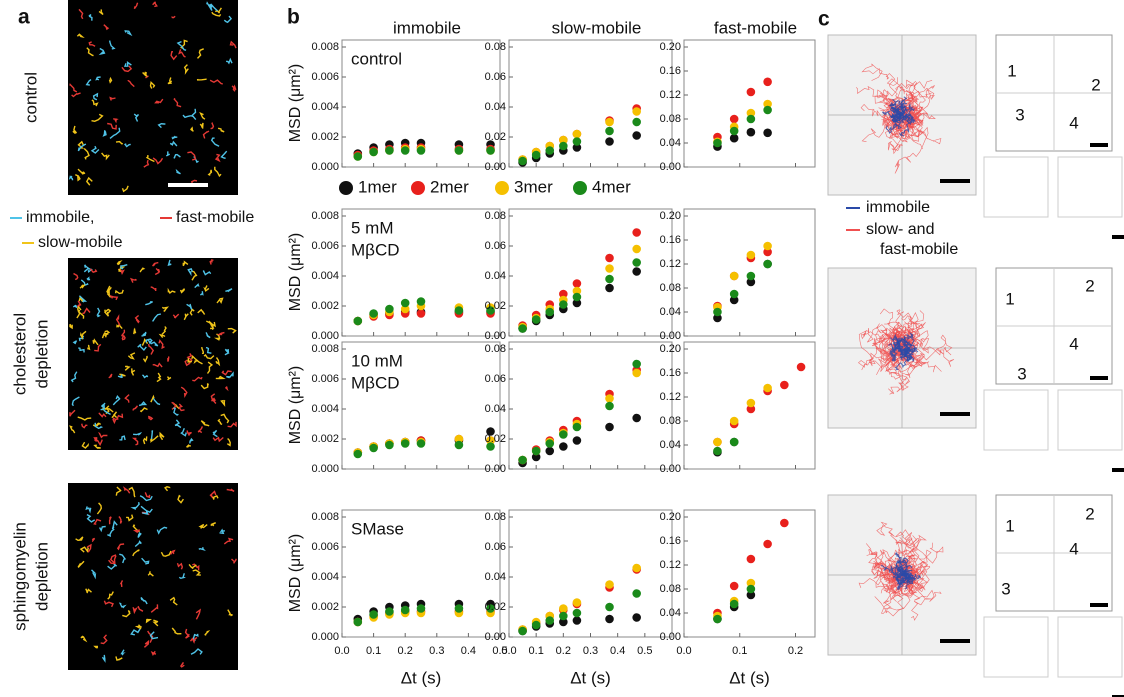  Describe the element at coordinates (377, 528) in the screenshot. I see `condition-label: SMase` at that location.